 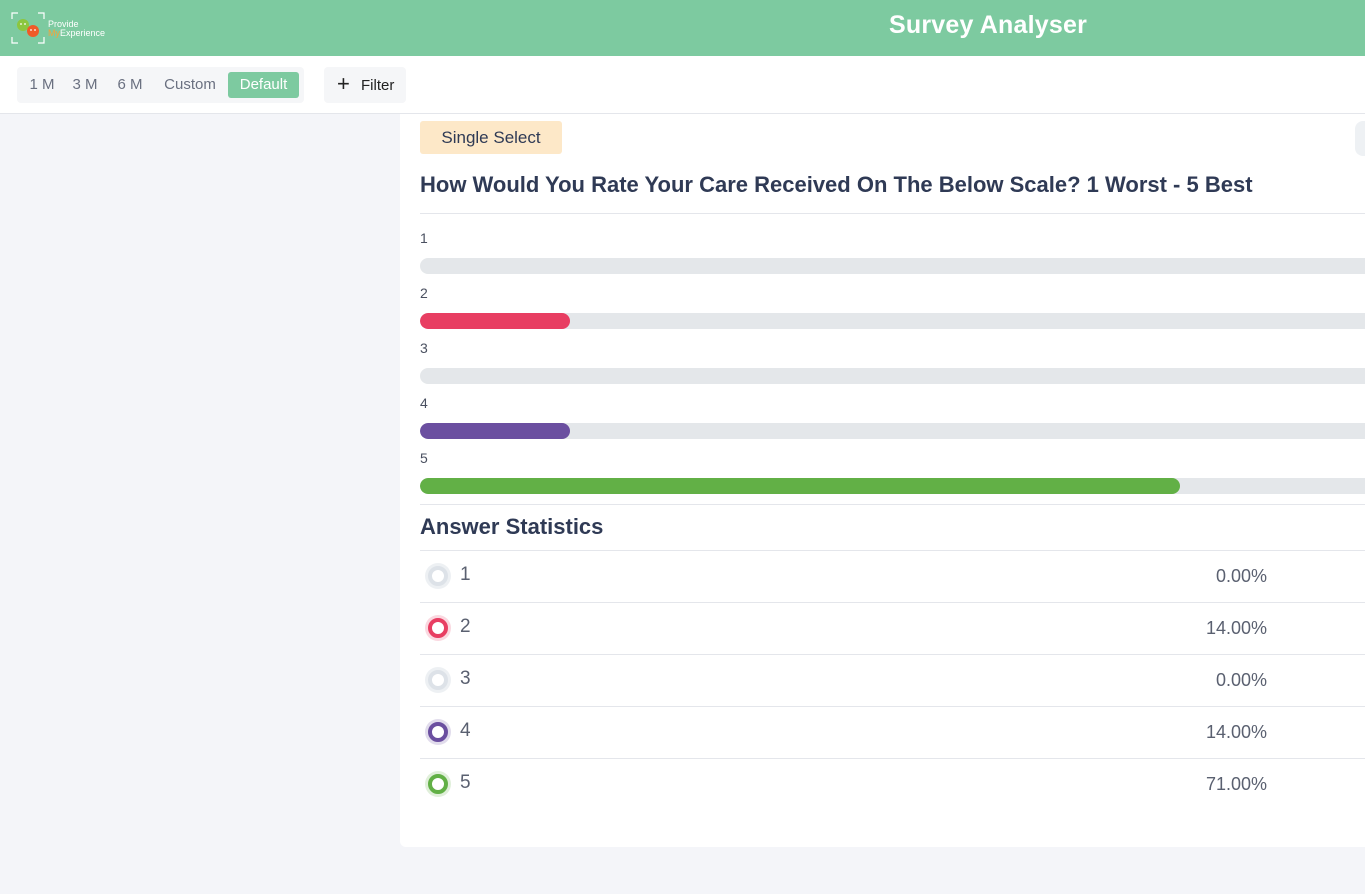 I want to click on logo-wordmark: Provide MyExperience, so click(x=76, y=29).